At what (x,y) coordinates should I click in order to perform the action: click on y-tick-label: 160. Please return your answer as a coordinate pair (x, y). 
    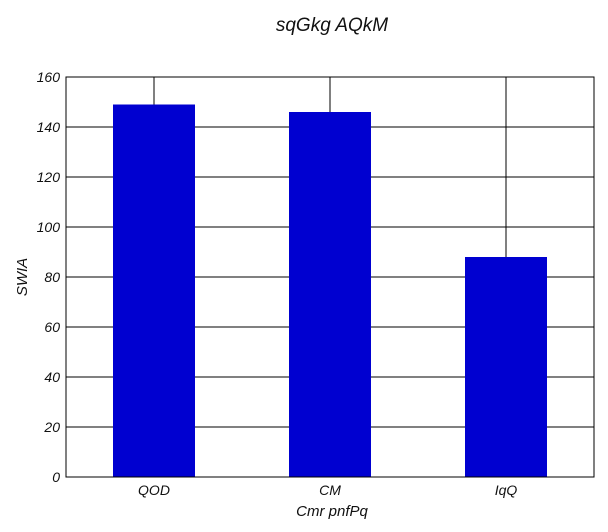
    Looking at the image, I should click on (49, 77).